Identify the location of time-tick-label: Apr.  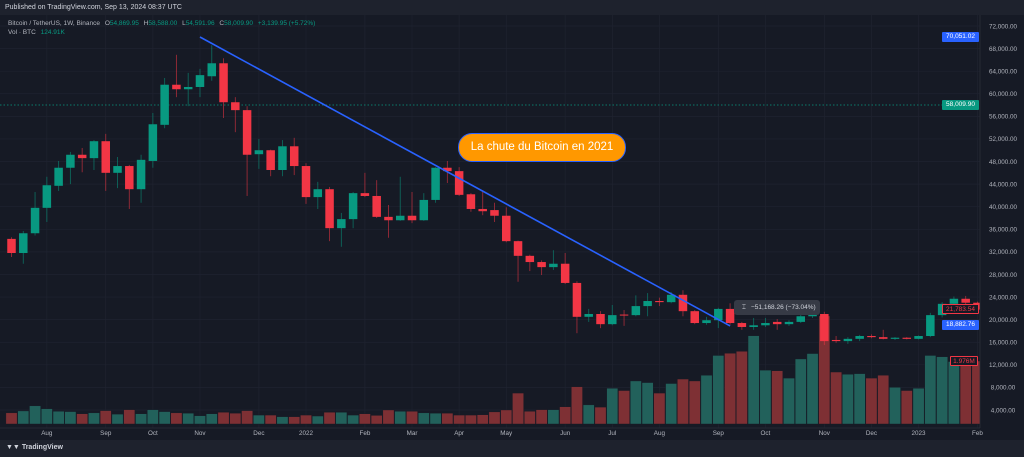
(459, 433).